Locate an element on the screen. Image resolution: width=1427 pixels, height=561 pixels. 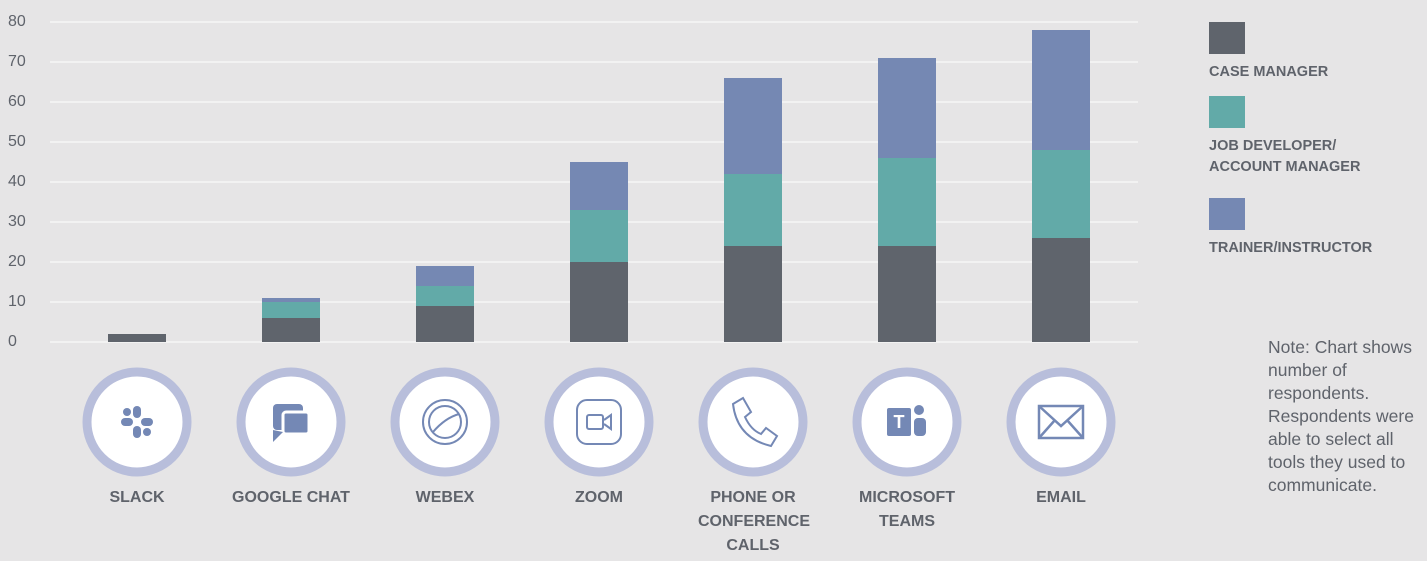
y-tick-label: 80 is located at coordinates (17, 21).